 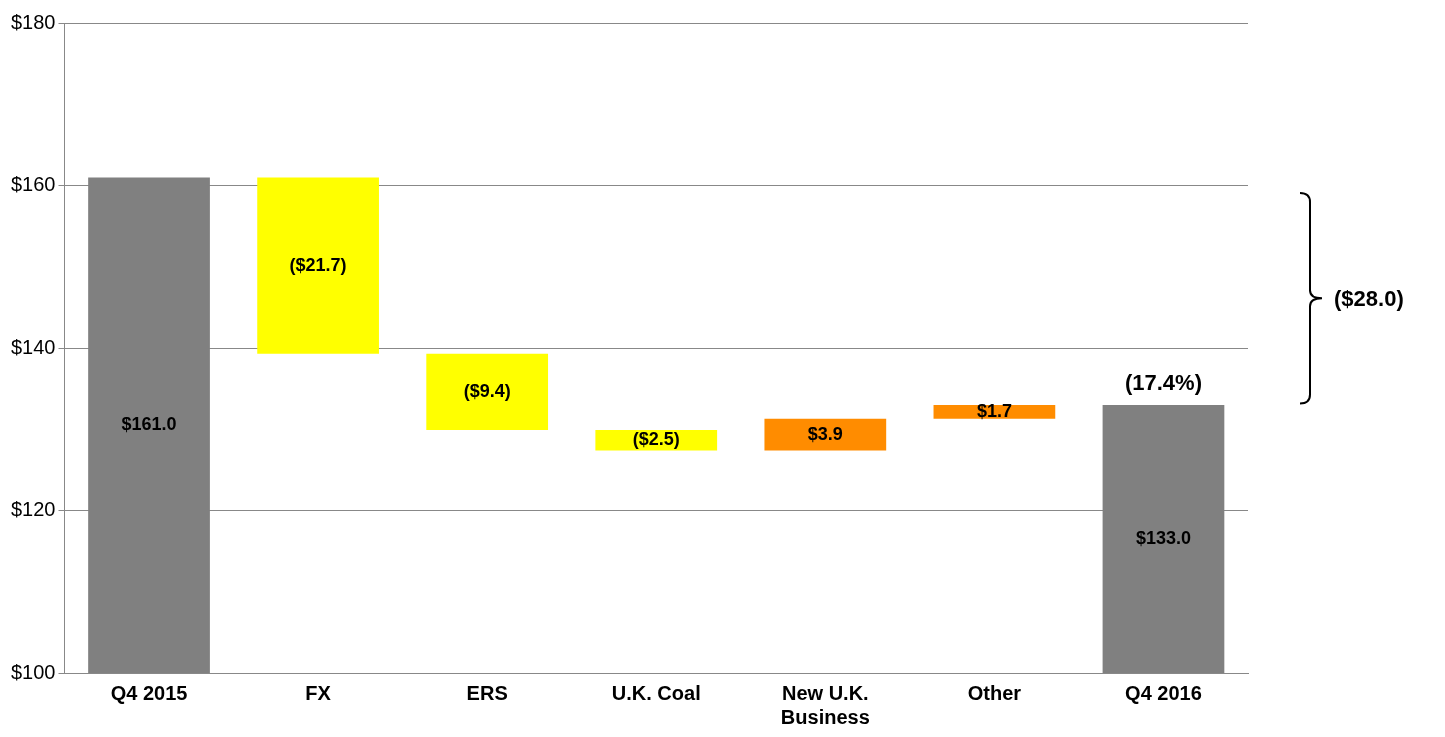 I want to click on x-tick-label: U.K. Coal, so click(x=656, y=692).